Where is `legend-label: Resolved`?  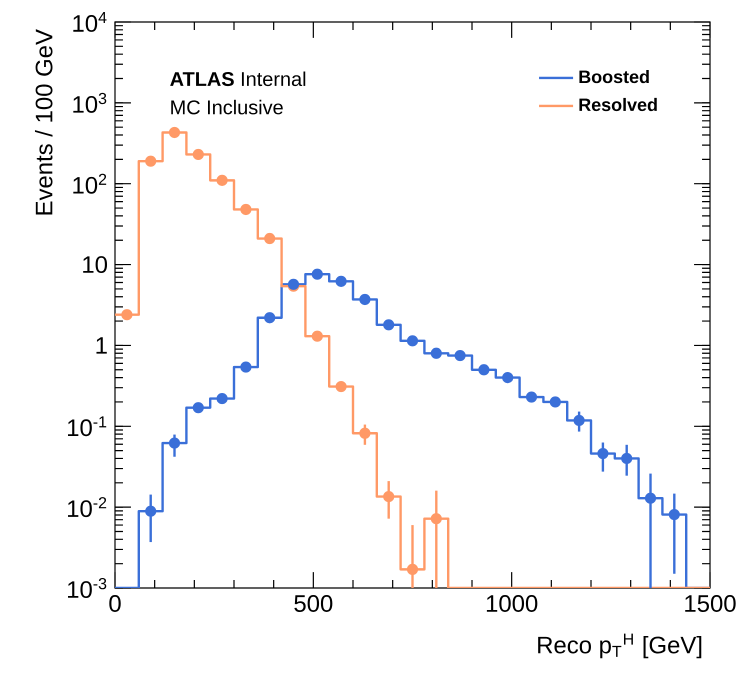 legend-label: Resolved is located at coordinates (618, 105).